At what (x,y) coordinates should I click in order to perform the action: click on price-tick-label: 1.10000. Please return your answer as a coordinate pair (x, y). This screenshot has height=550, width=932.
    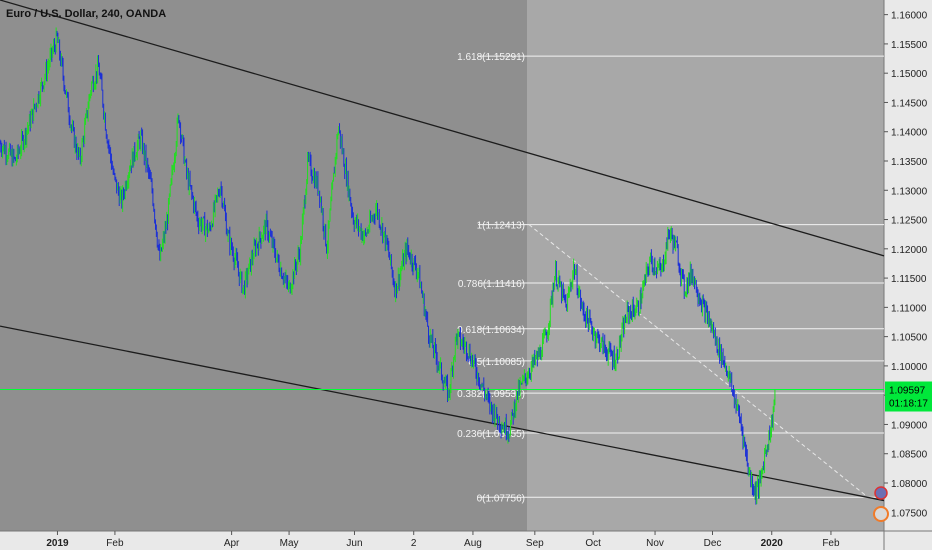
    Looking at the image, I should click on (909, 367).